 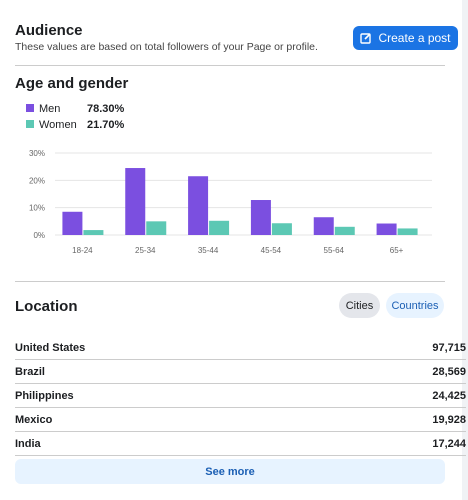 What do you see at coordinates (414, 38) in the screenshot?
I see `button-label: Create a post` at bounding box center [414, 38].